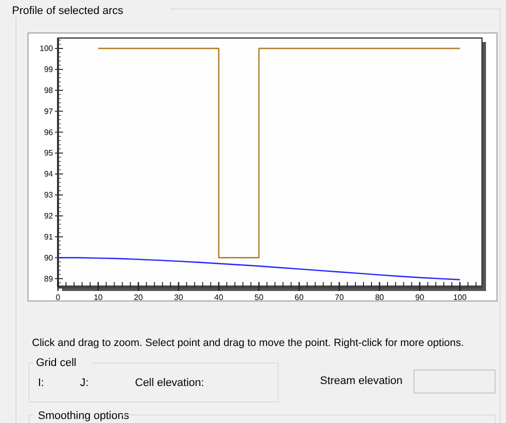 The height and width of the screenshot is (423, 506). What do you see at coordinates (49, 174) in the screenshot?
I see `y-tick-label: 94` at bounding box center [49, 174].